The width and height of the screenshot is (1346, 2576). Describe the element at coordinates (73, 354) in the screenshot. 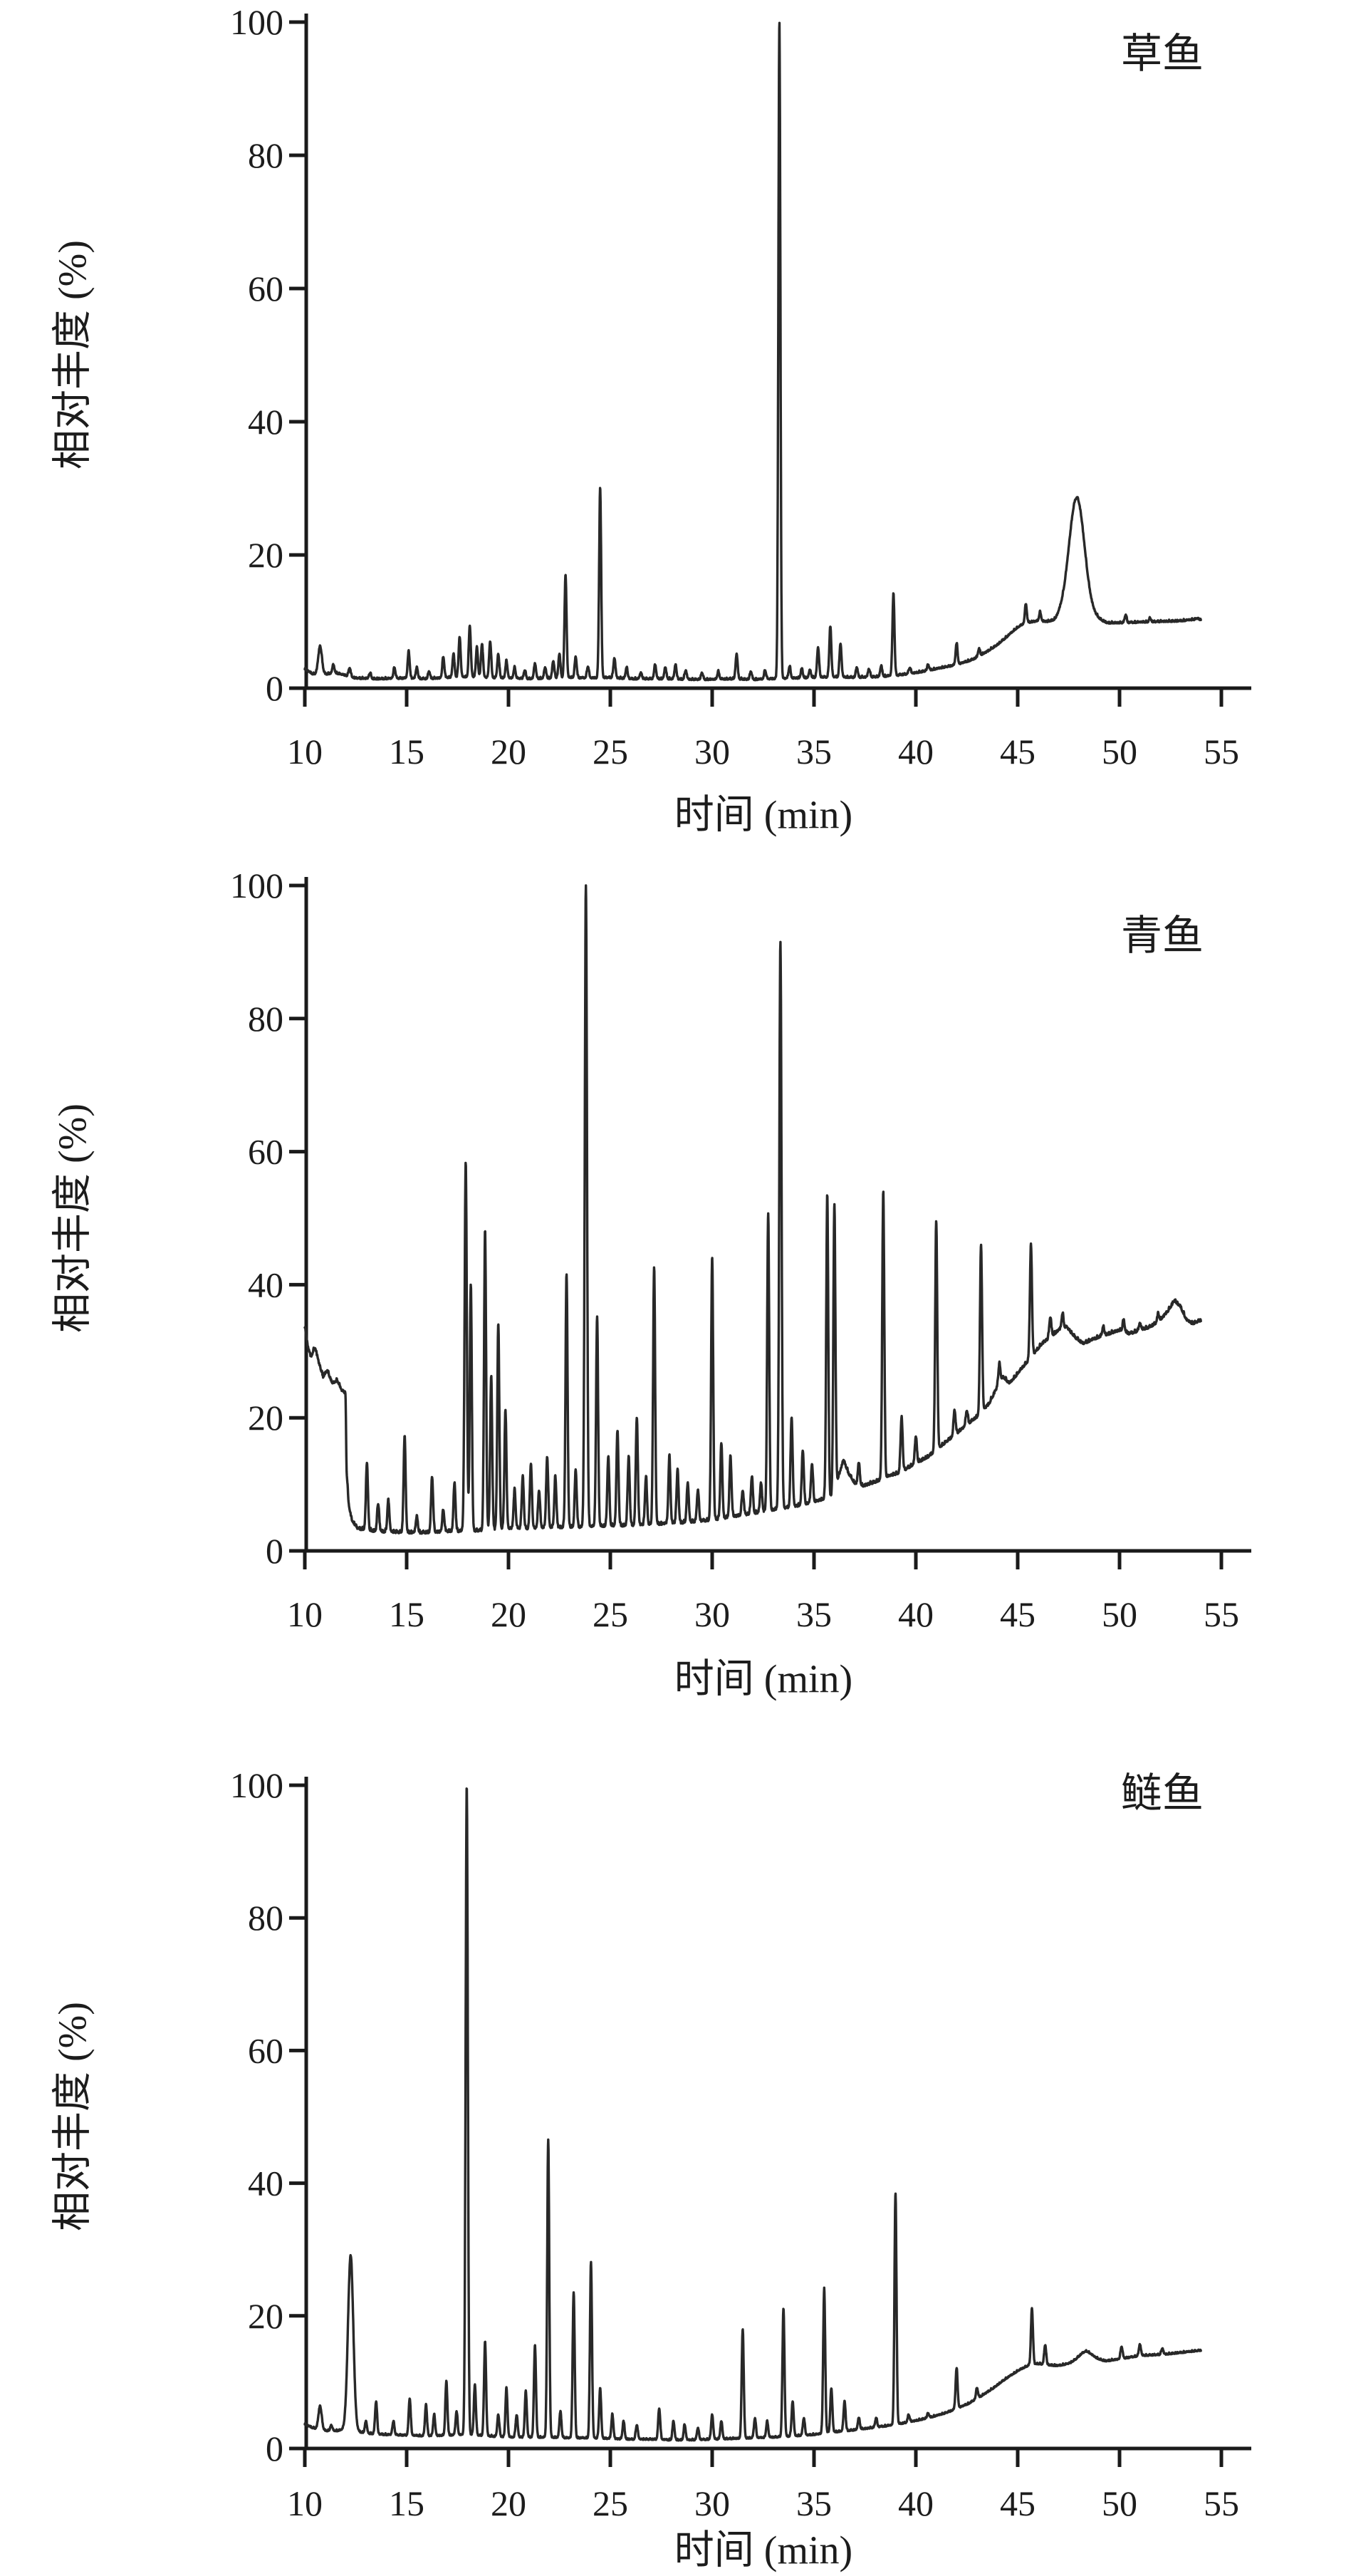

I see `y-axis-title-panel1: 相对丰度 (%)` at that location.